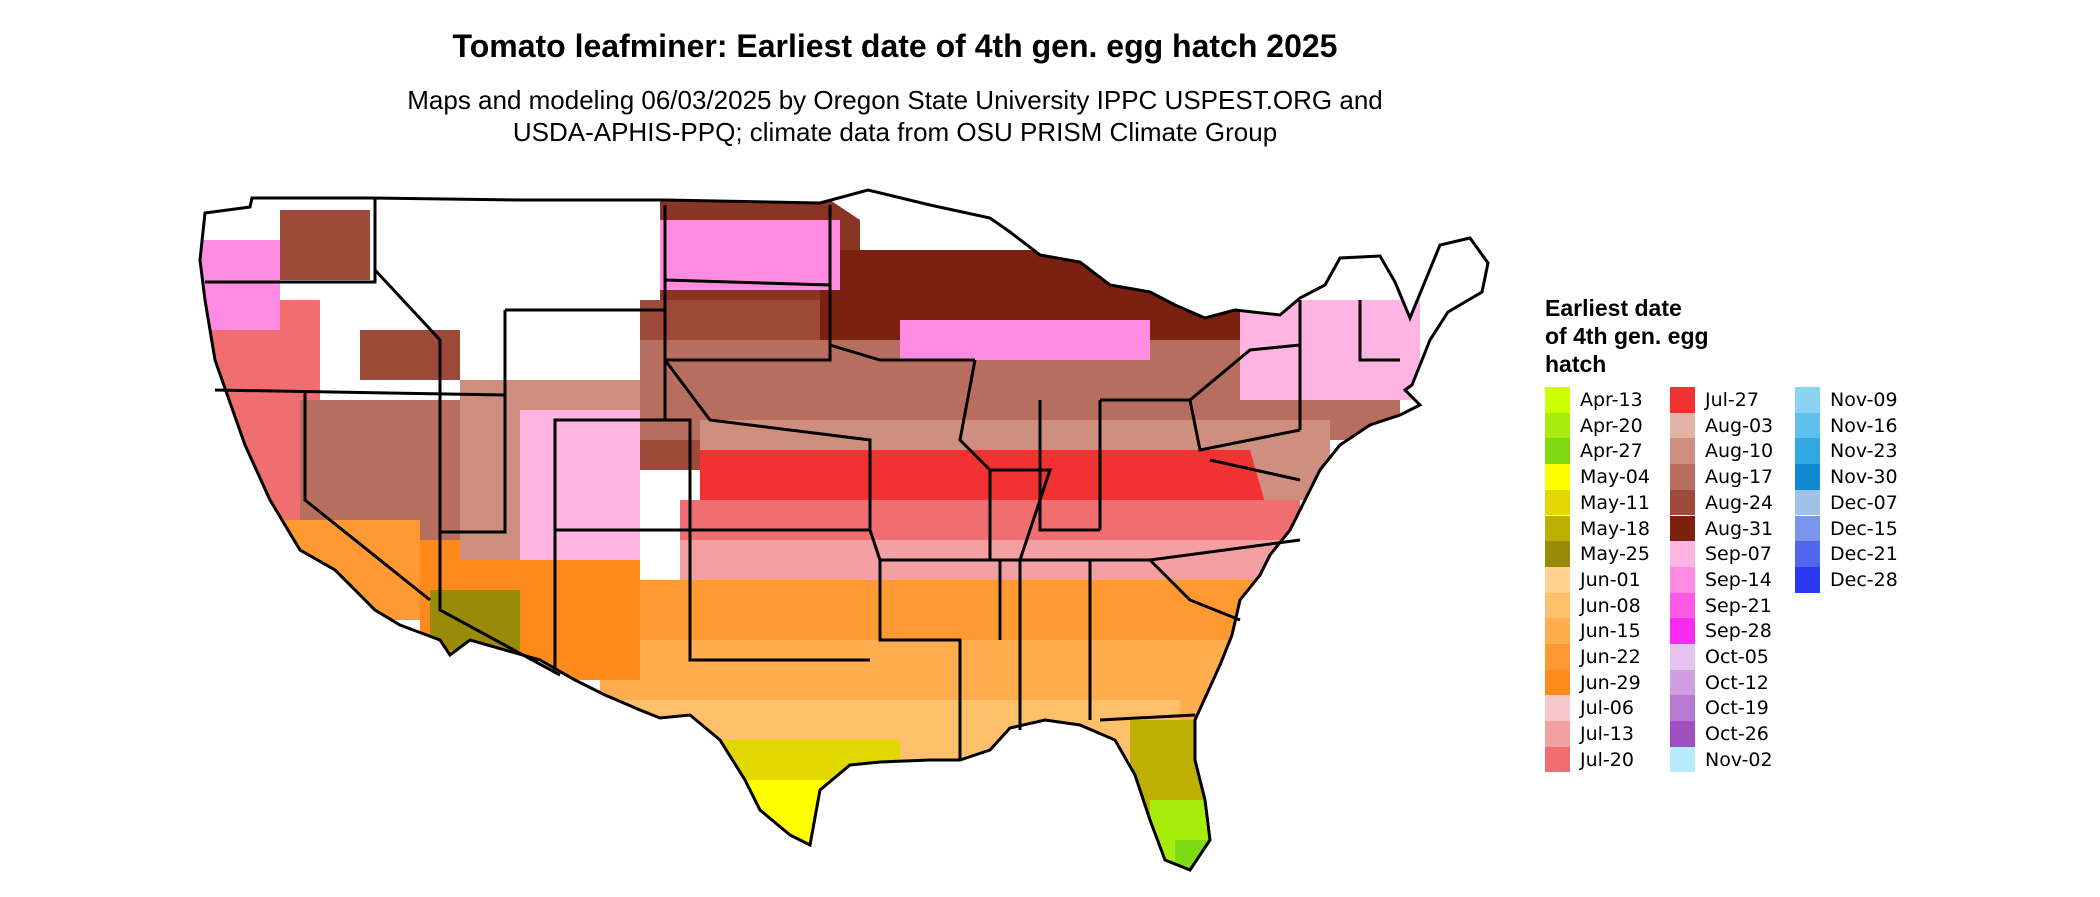  I want to click on legend-label: Jun-01, so click(1610, 579).